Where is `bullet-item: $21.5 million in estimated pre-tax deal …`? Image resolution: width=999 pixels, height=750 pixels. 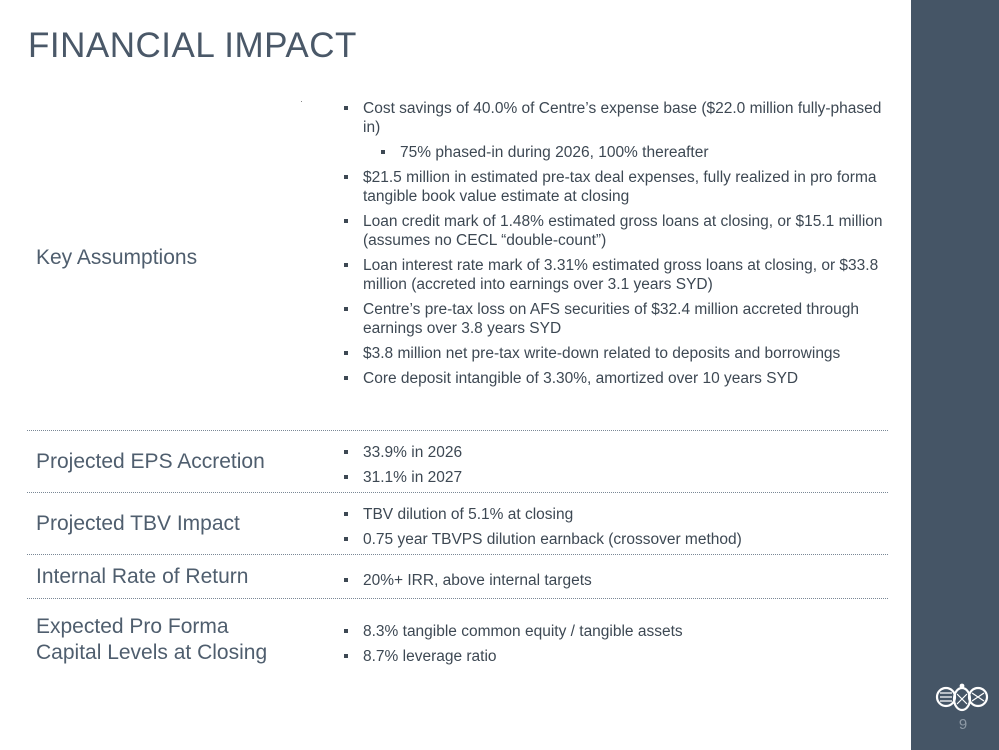
bullet-item: $21.5 million in estimated pre-tax deal … is located at coordinates (617, 187).